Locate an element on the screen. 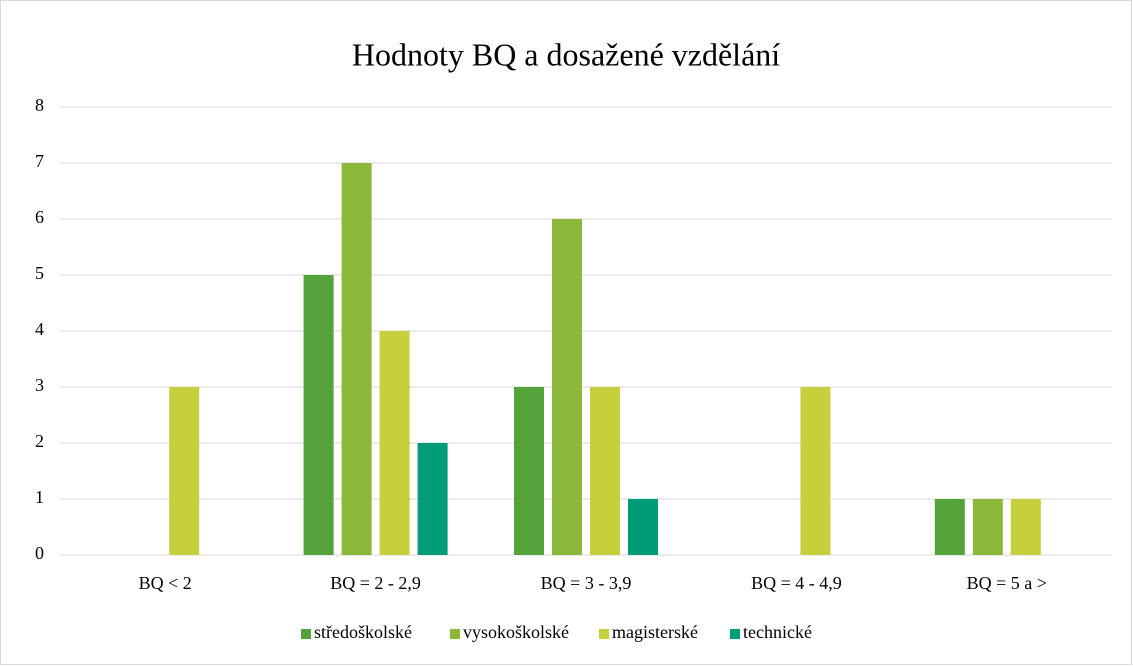  x-tick-label: BQ < 2 is located at coordinates (165, 583).